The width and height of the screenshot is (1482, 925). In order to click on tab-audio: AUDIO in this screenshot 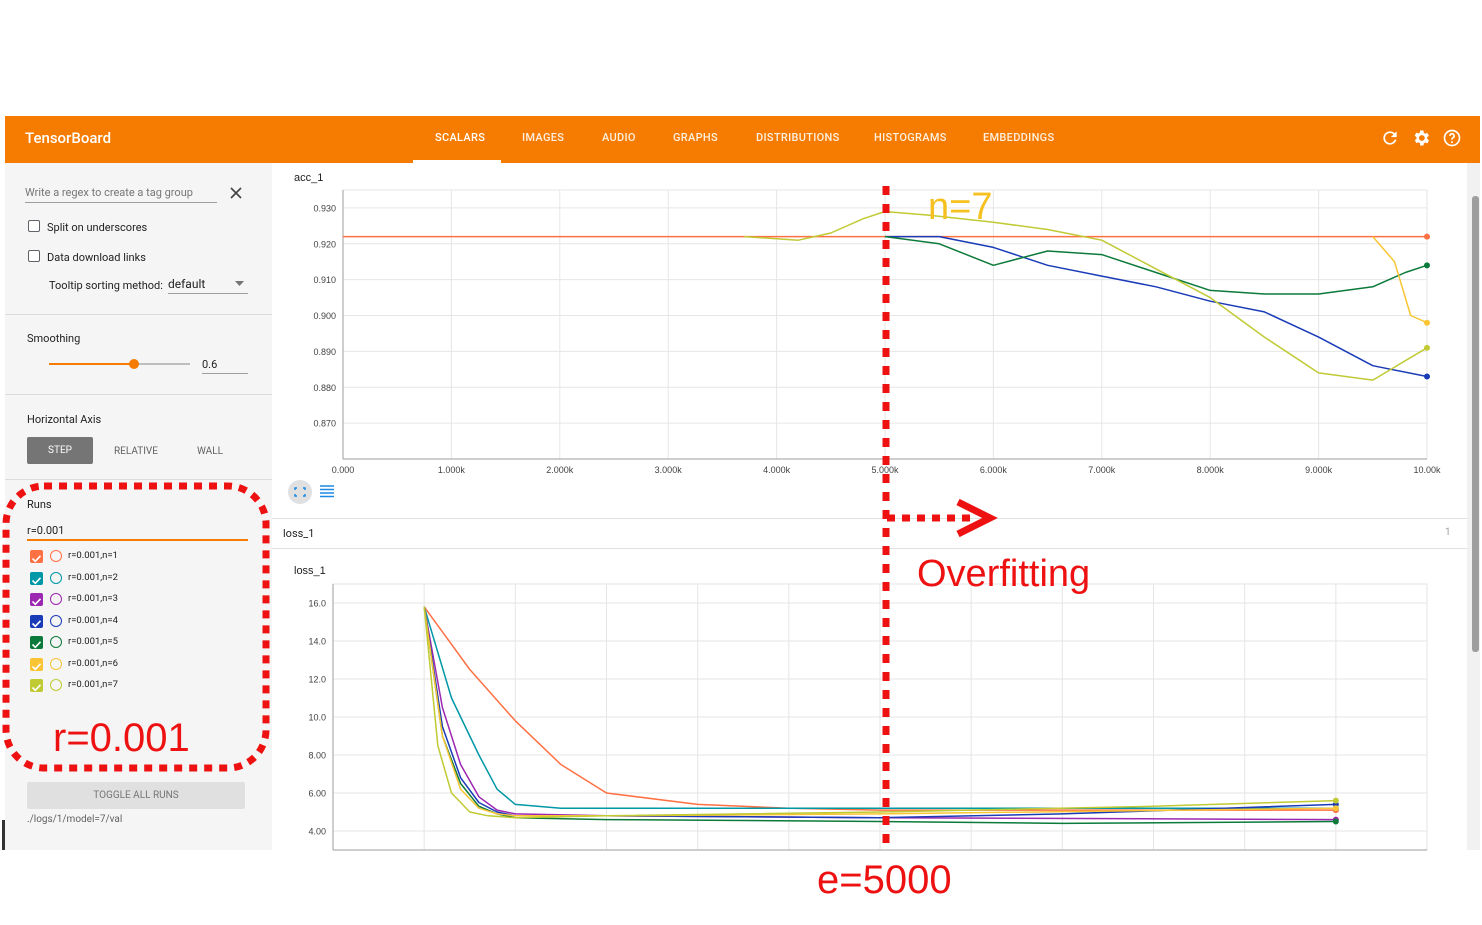, I will do `click(619, 137)`.